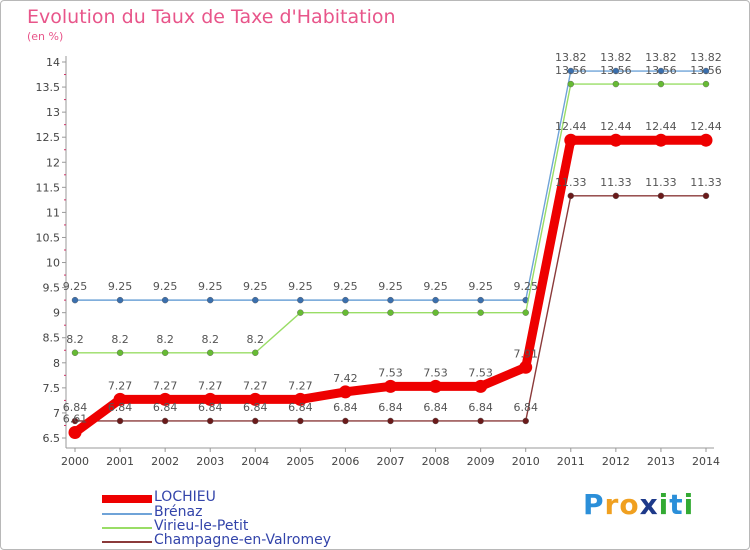 The width and height of the screenshot is (750, 550). Describe the element at coordinates (52, 338) in the screenshot. I see `y-tick-label: 8.5` at that location.